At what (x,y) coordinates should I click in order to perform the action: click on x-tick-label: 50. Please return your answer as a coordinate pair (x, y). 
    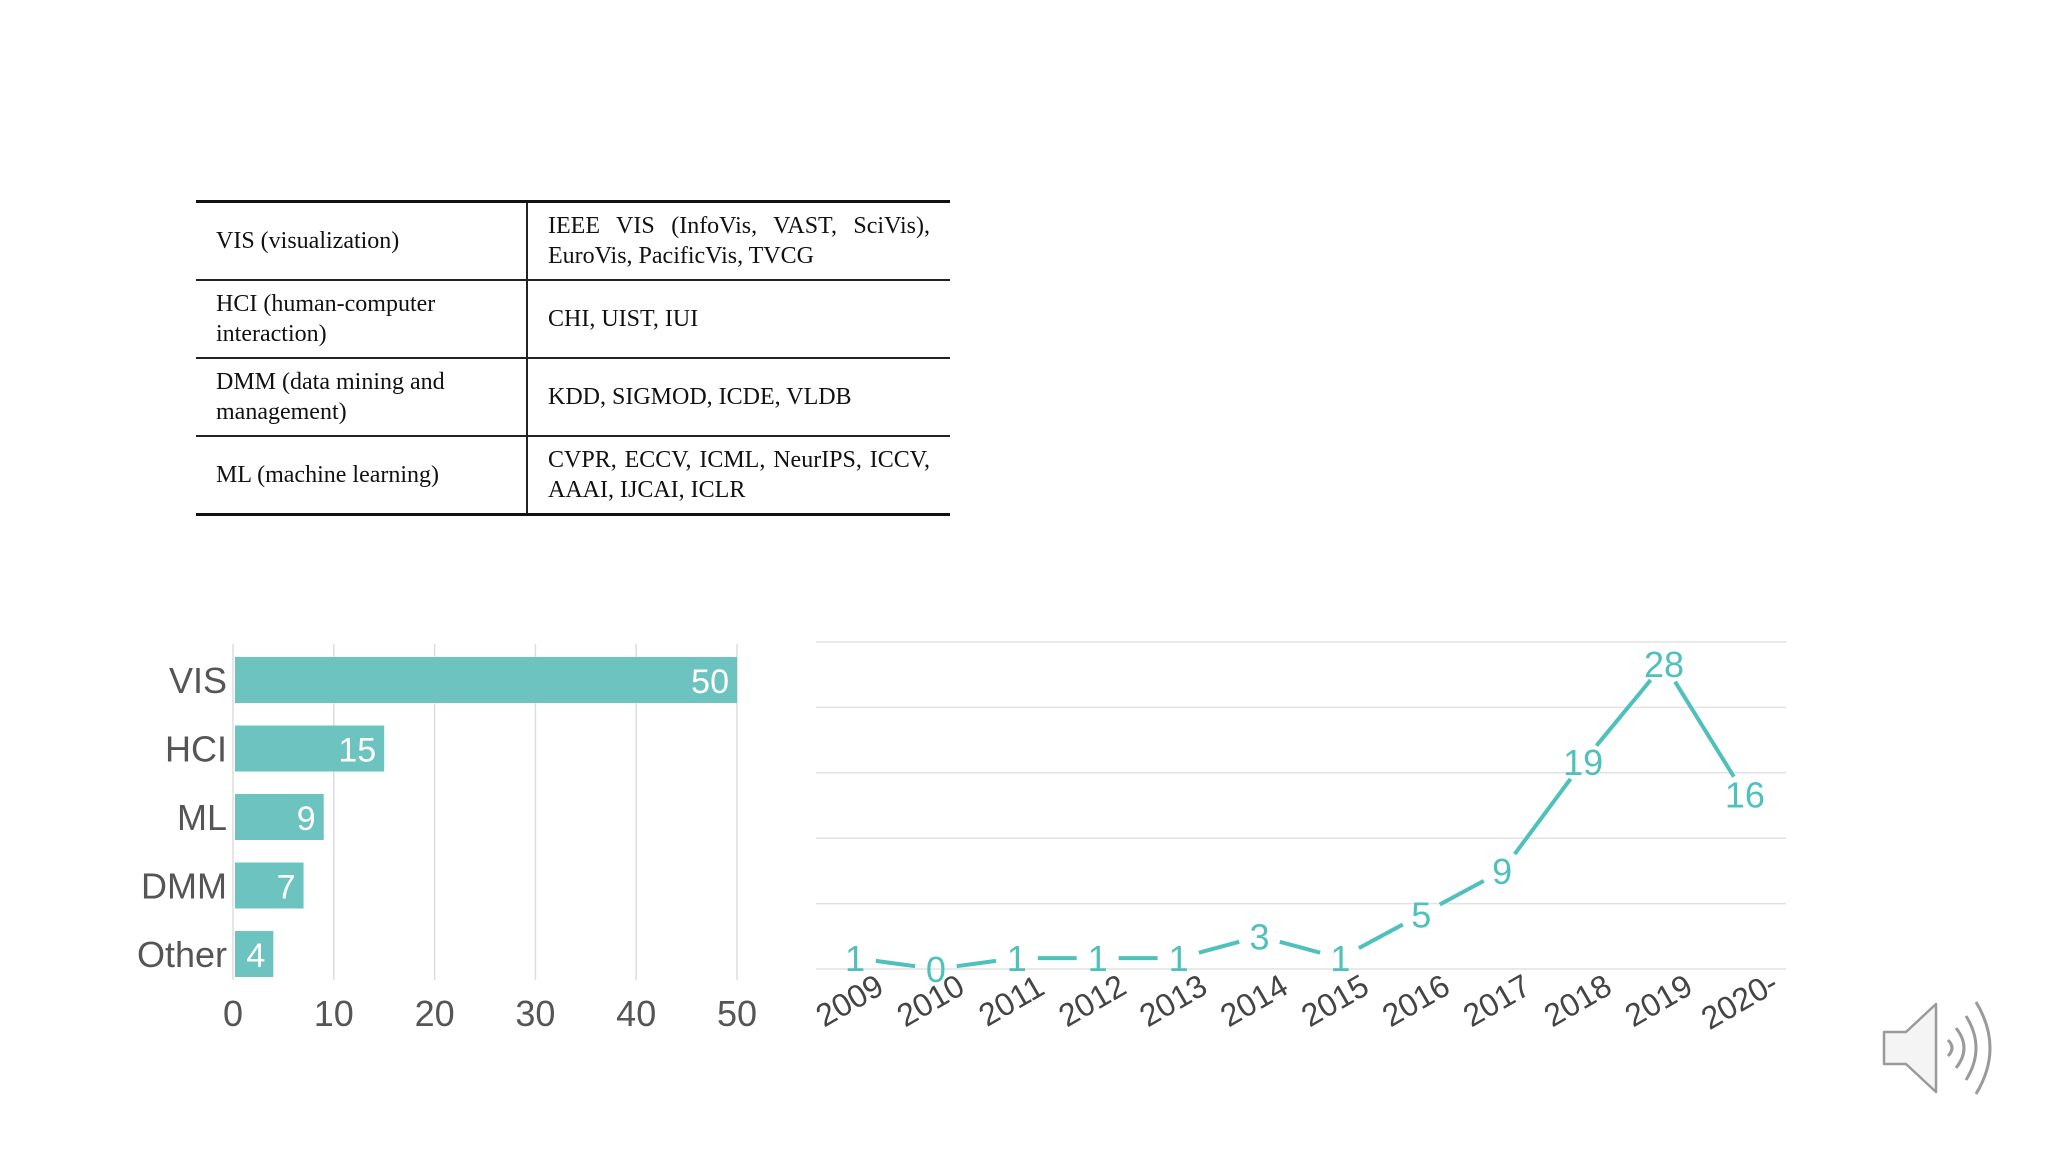
    Looking at the image, I should click on (737, 1013).